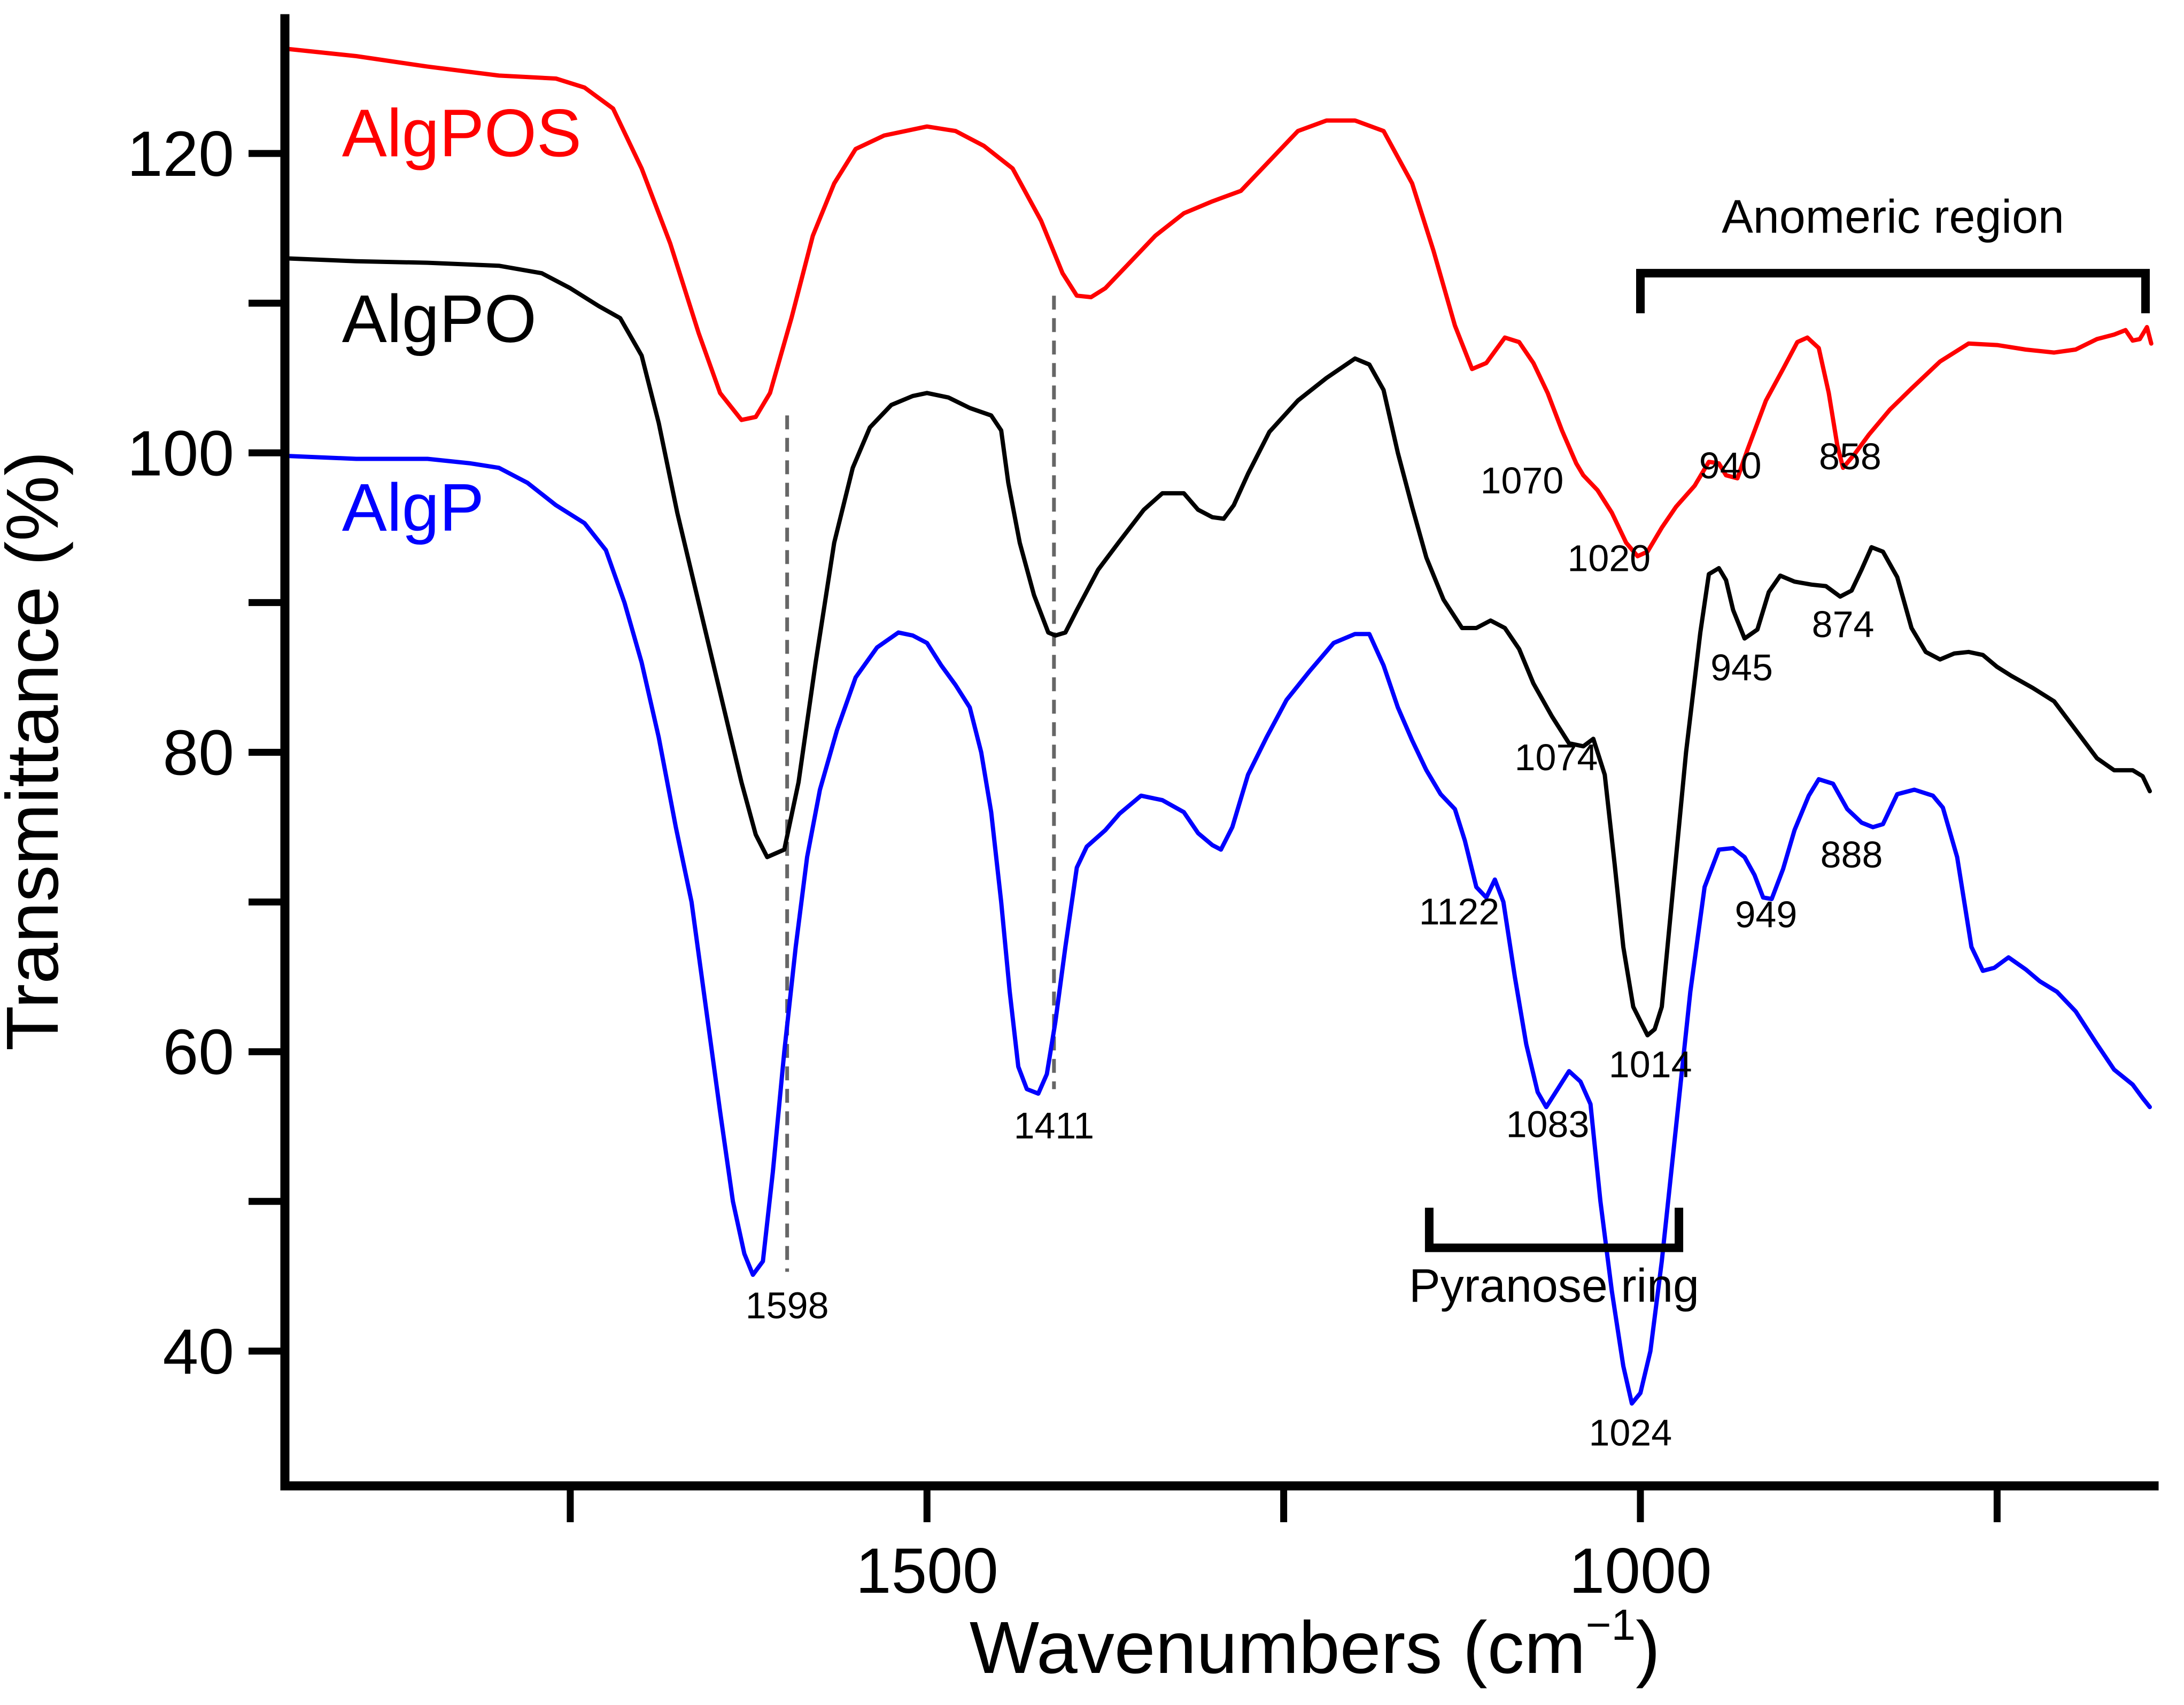  What do you see at coordinates (1054, 1125) in the screenshot?
I see `peak-label-1411: 1411` at bounding box center [1054, 1125].